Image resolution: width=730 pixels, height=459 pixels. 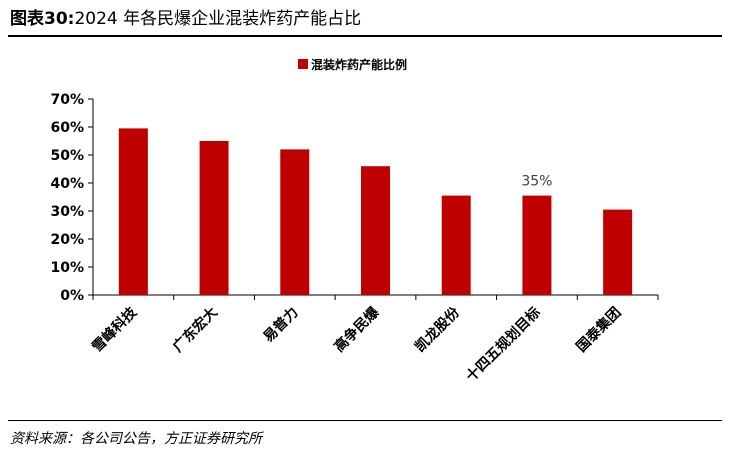 I want to click on x-tick-label: 高争民爆, so click(x=357, y=329).